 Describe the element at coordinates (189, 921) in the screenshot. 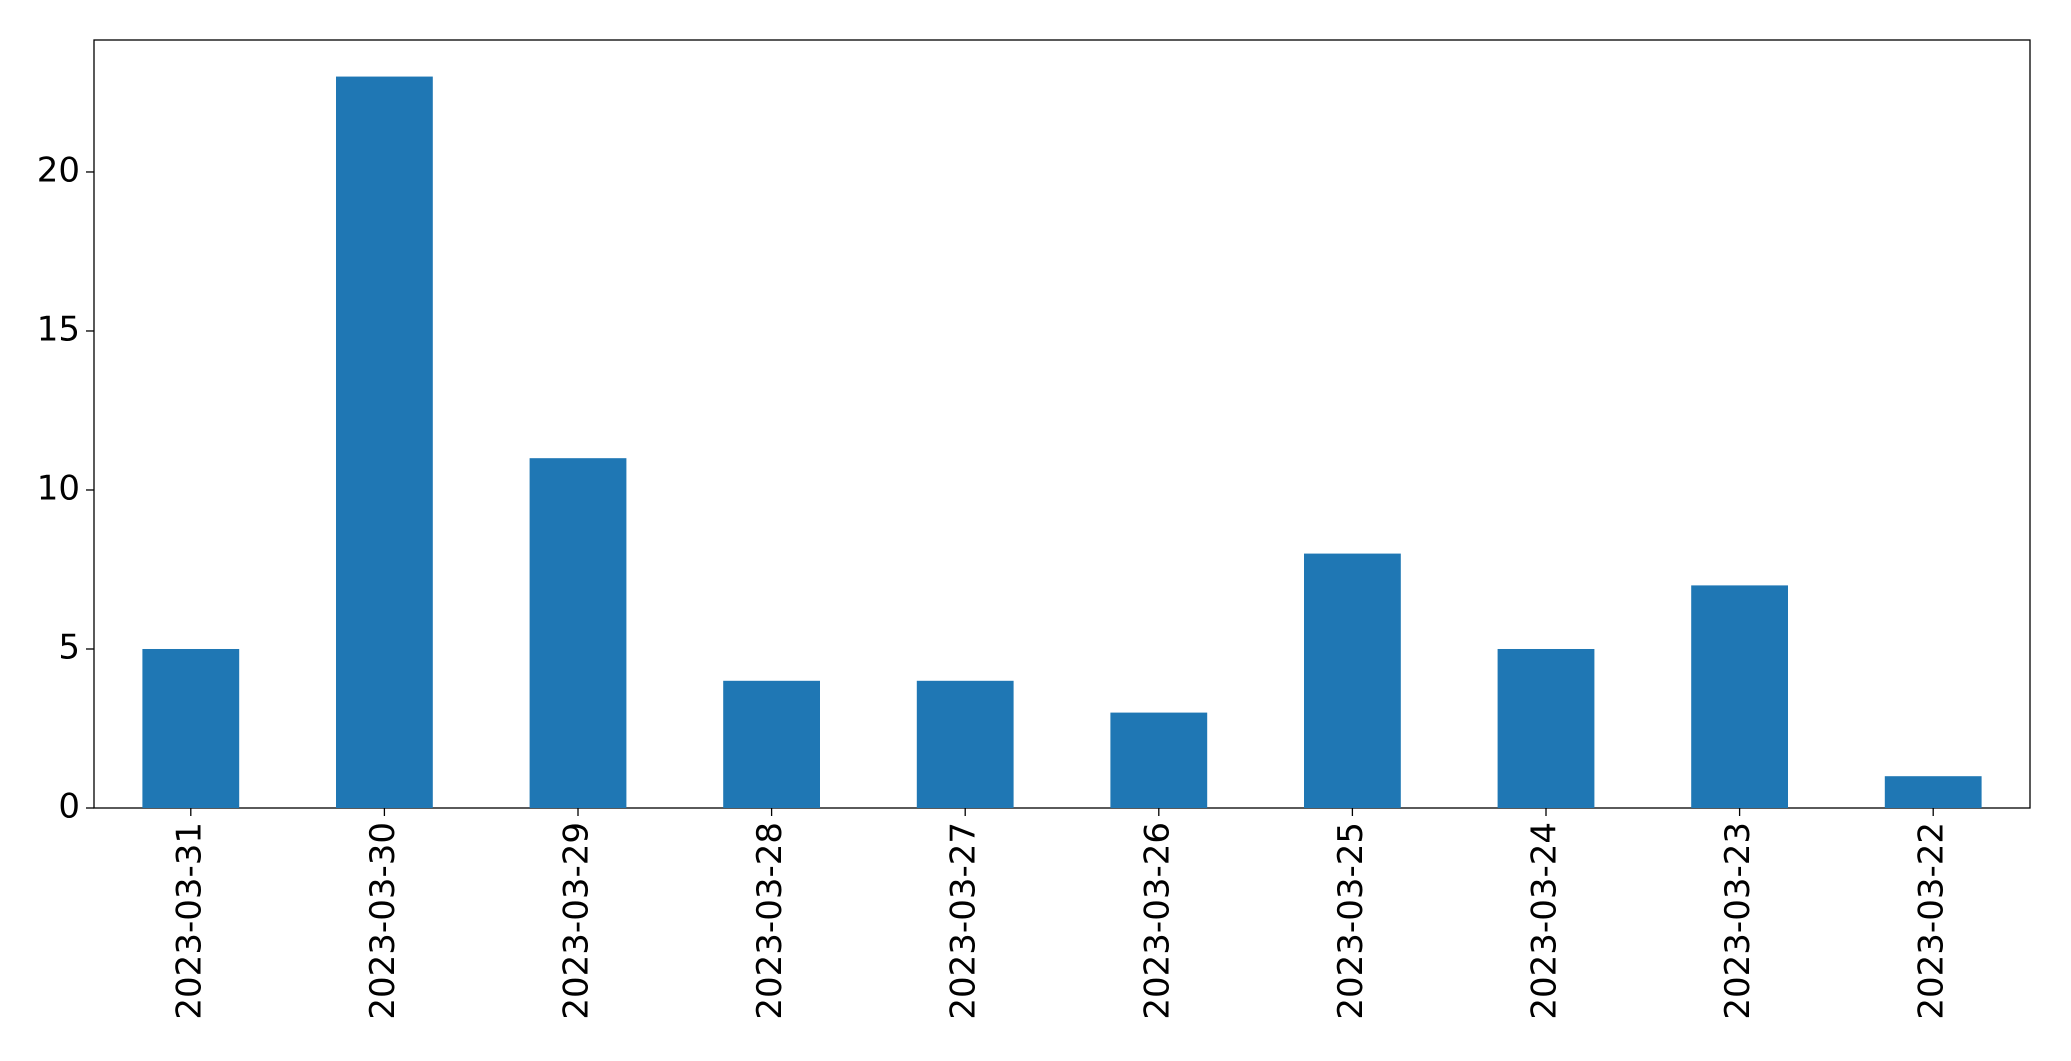

I see `x-tick-label: 2023-03-31` at that location.